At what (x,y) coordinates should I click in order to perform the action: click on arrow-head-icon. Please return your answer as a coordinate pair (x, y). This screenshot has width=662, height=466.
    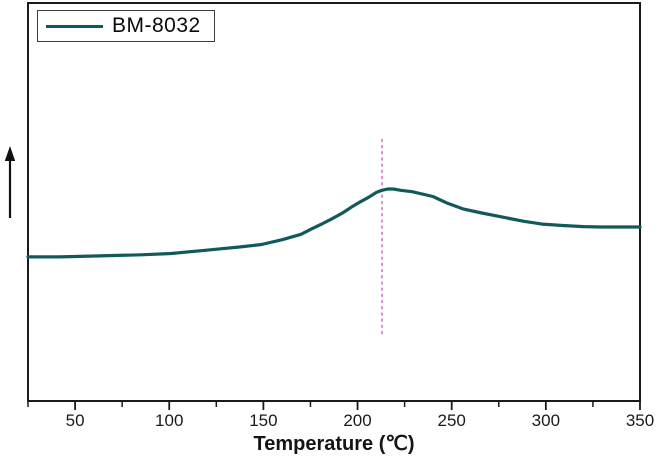
    Looking at the image, I should click on (10, 153).